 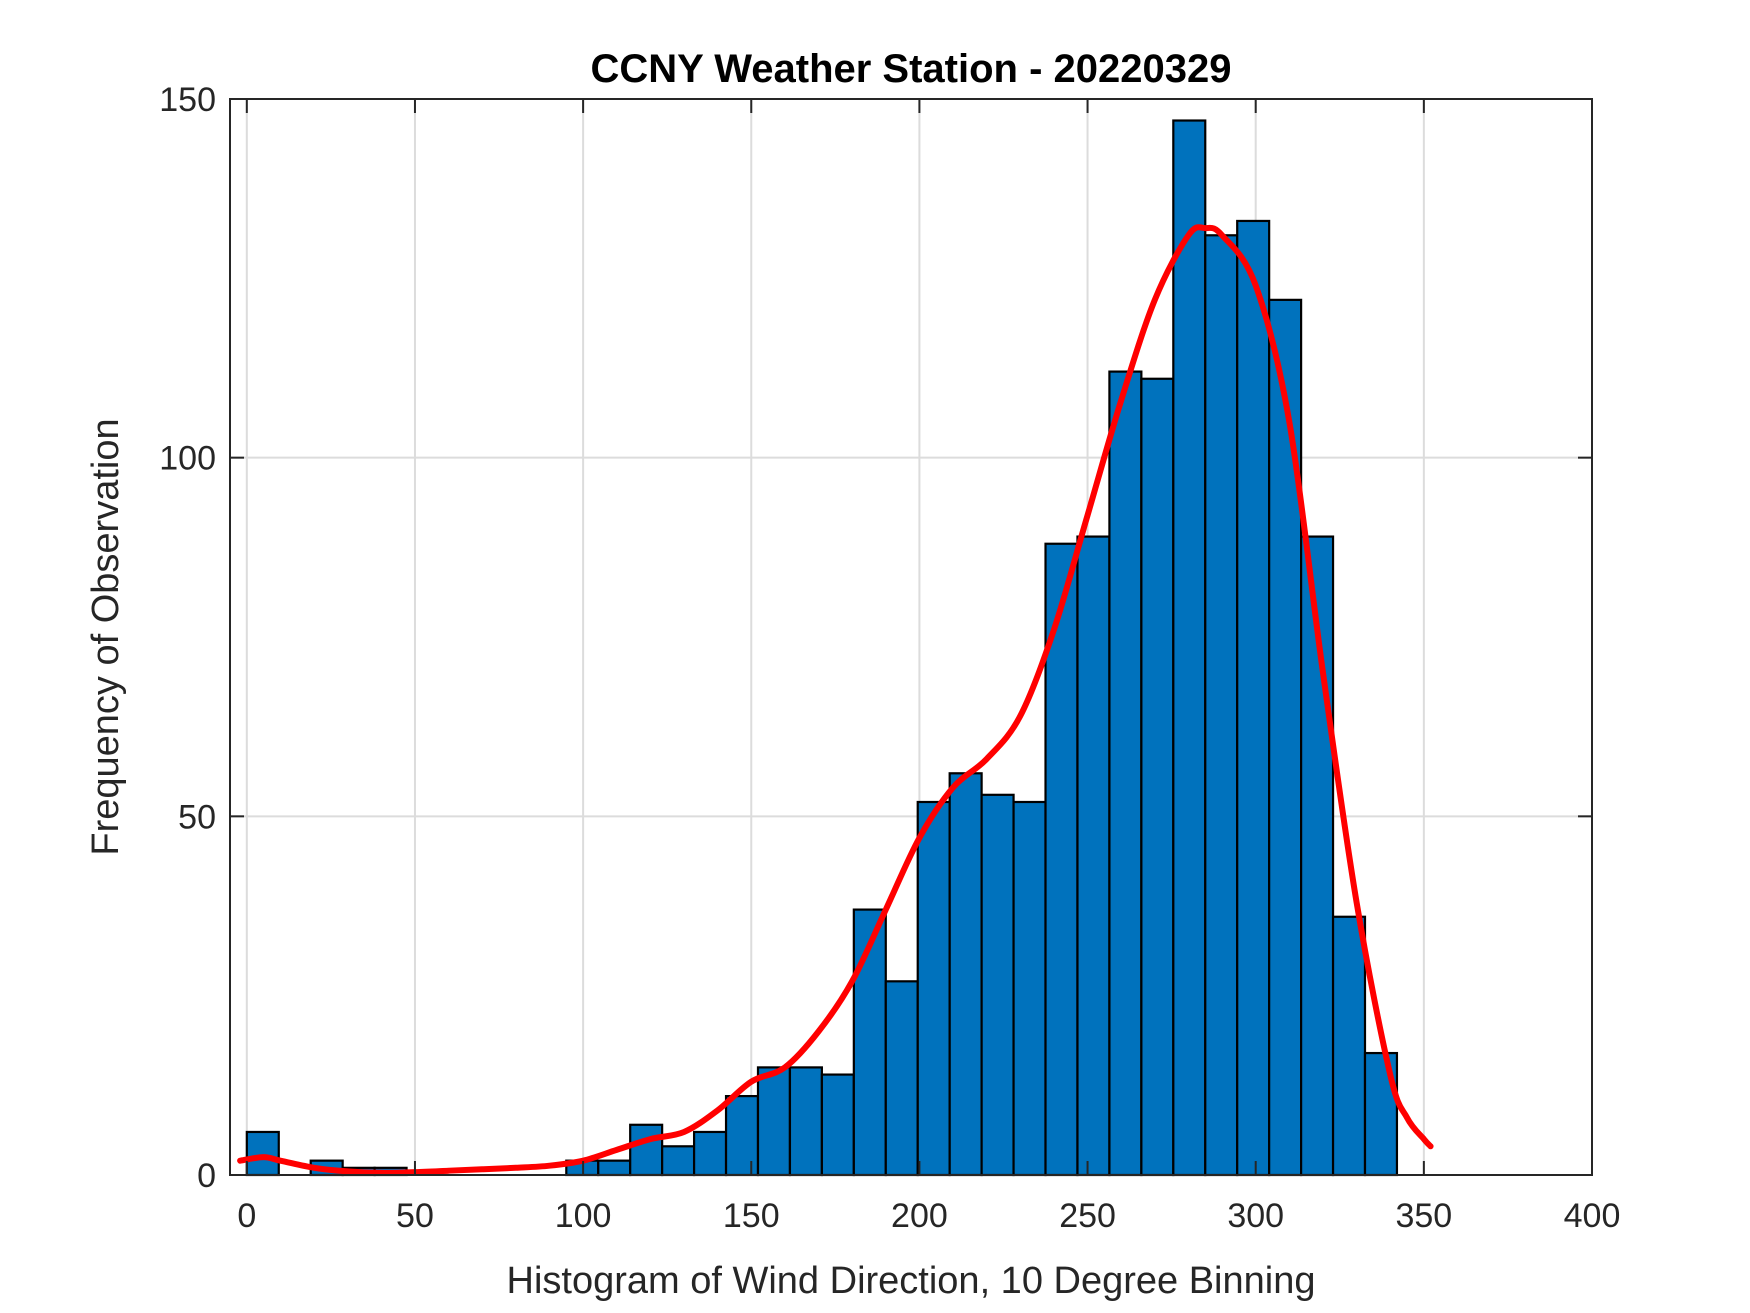 What do you see at coordinates (1255, 1216) in the screenshot?
I see `x-tick-label: 300` at bounding box center [1255, 1216].